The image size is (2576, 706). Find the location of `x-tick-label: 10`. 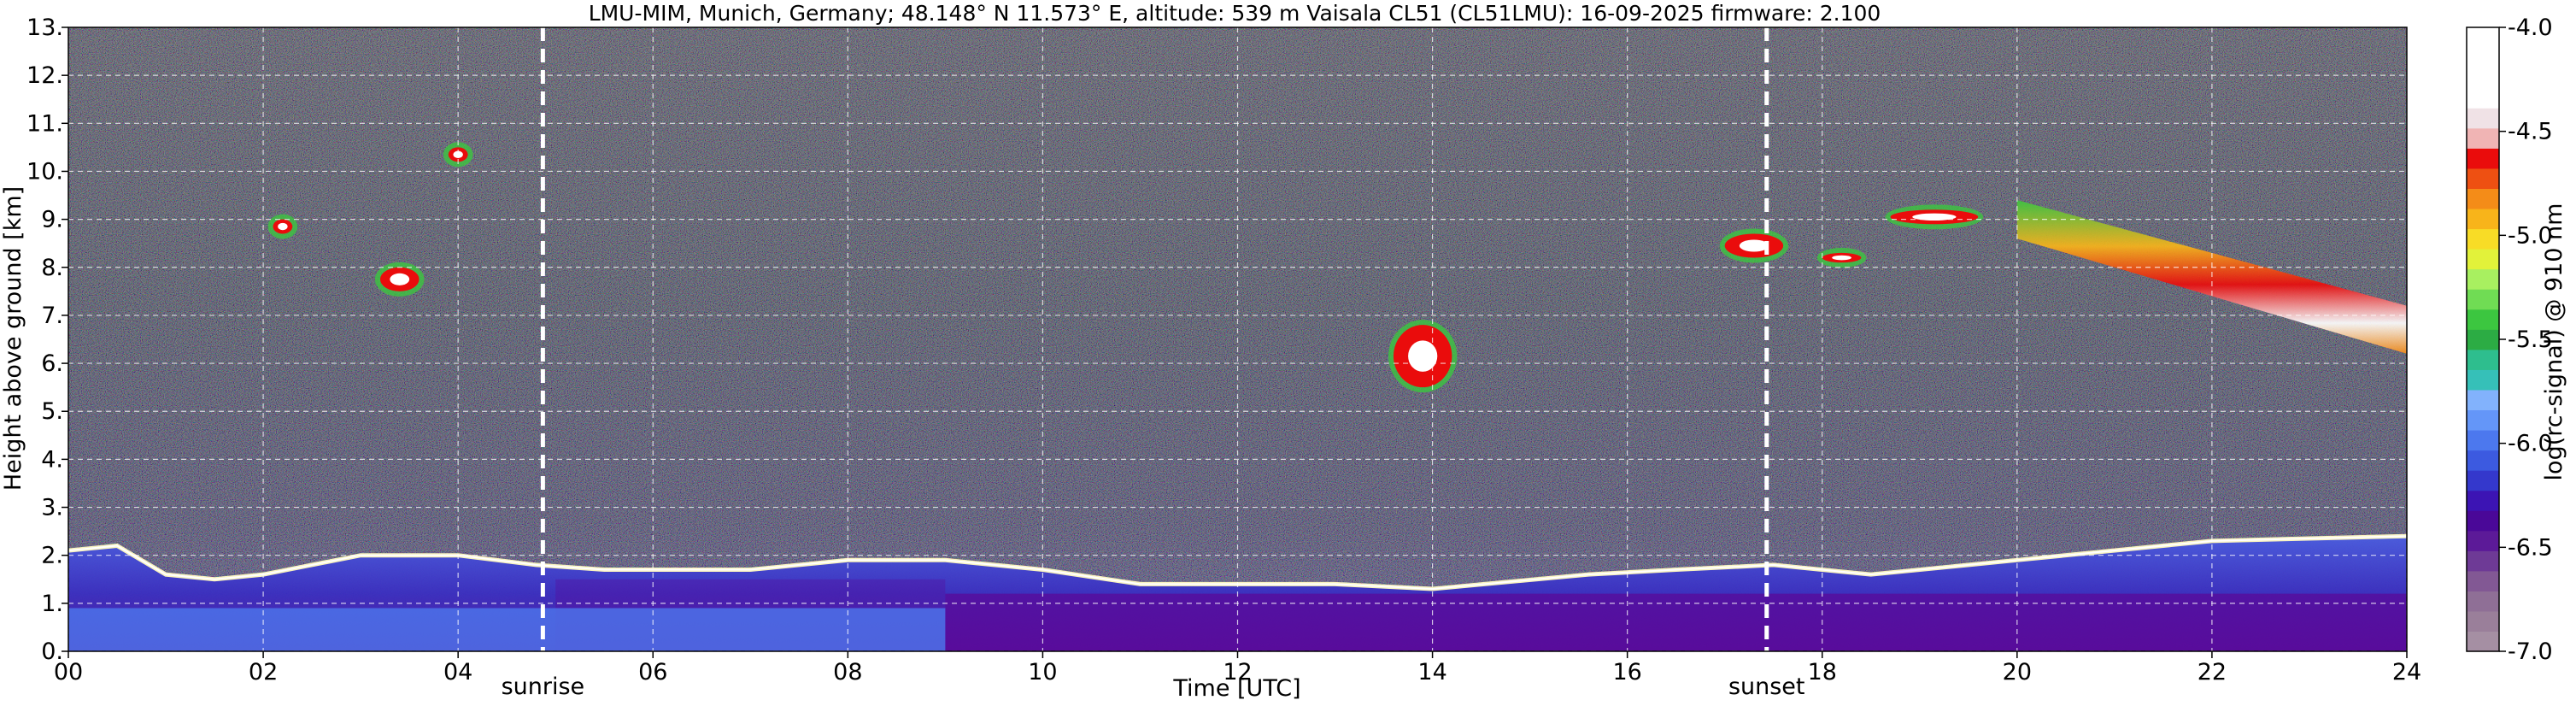

x-tick-label: 10 is located at coordinates (1042, 672).